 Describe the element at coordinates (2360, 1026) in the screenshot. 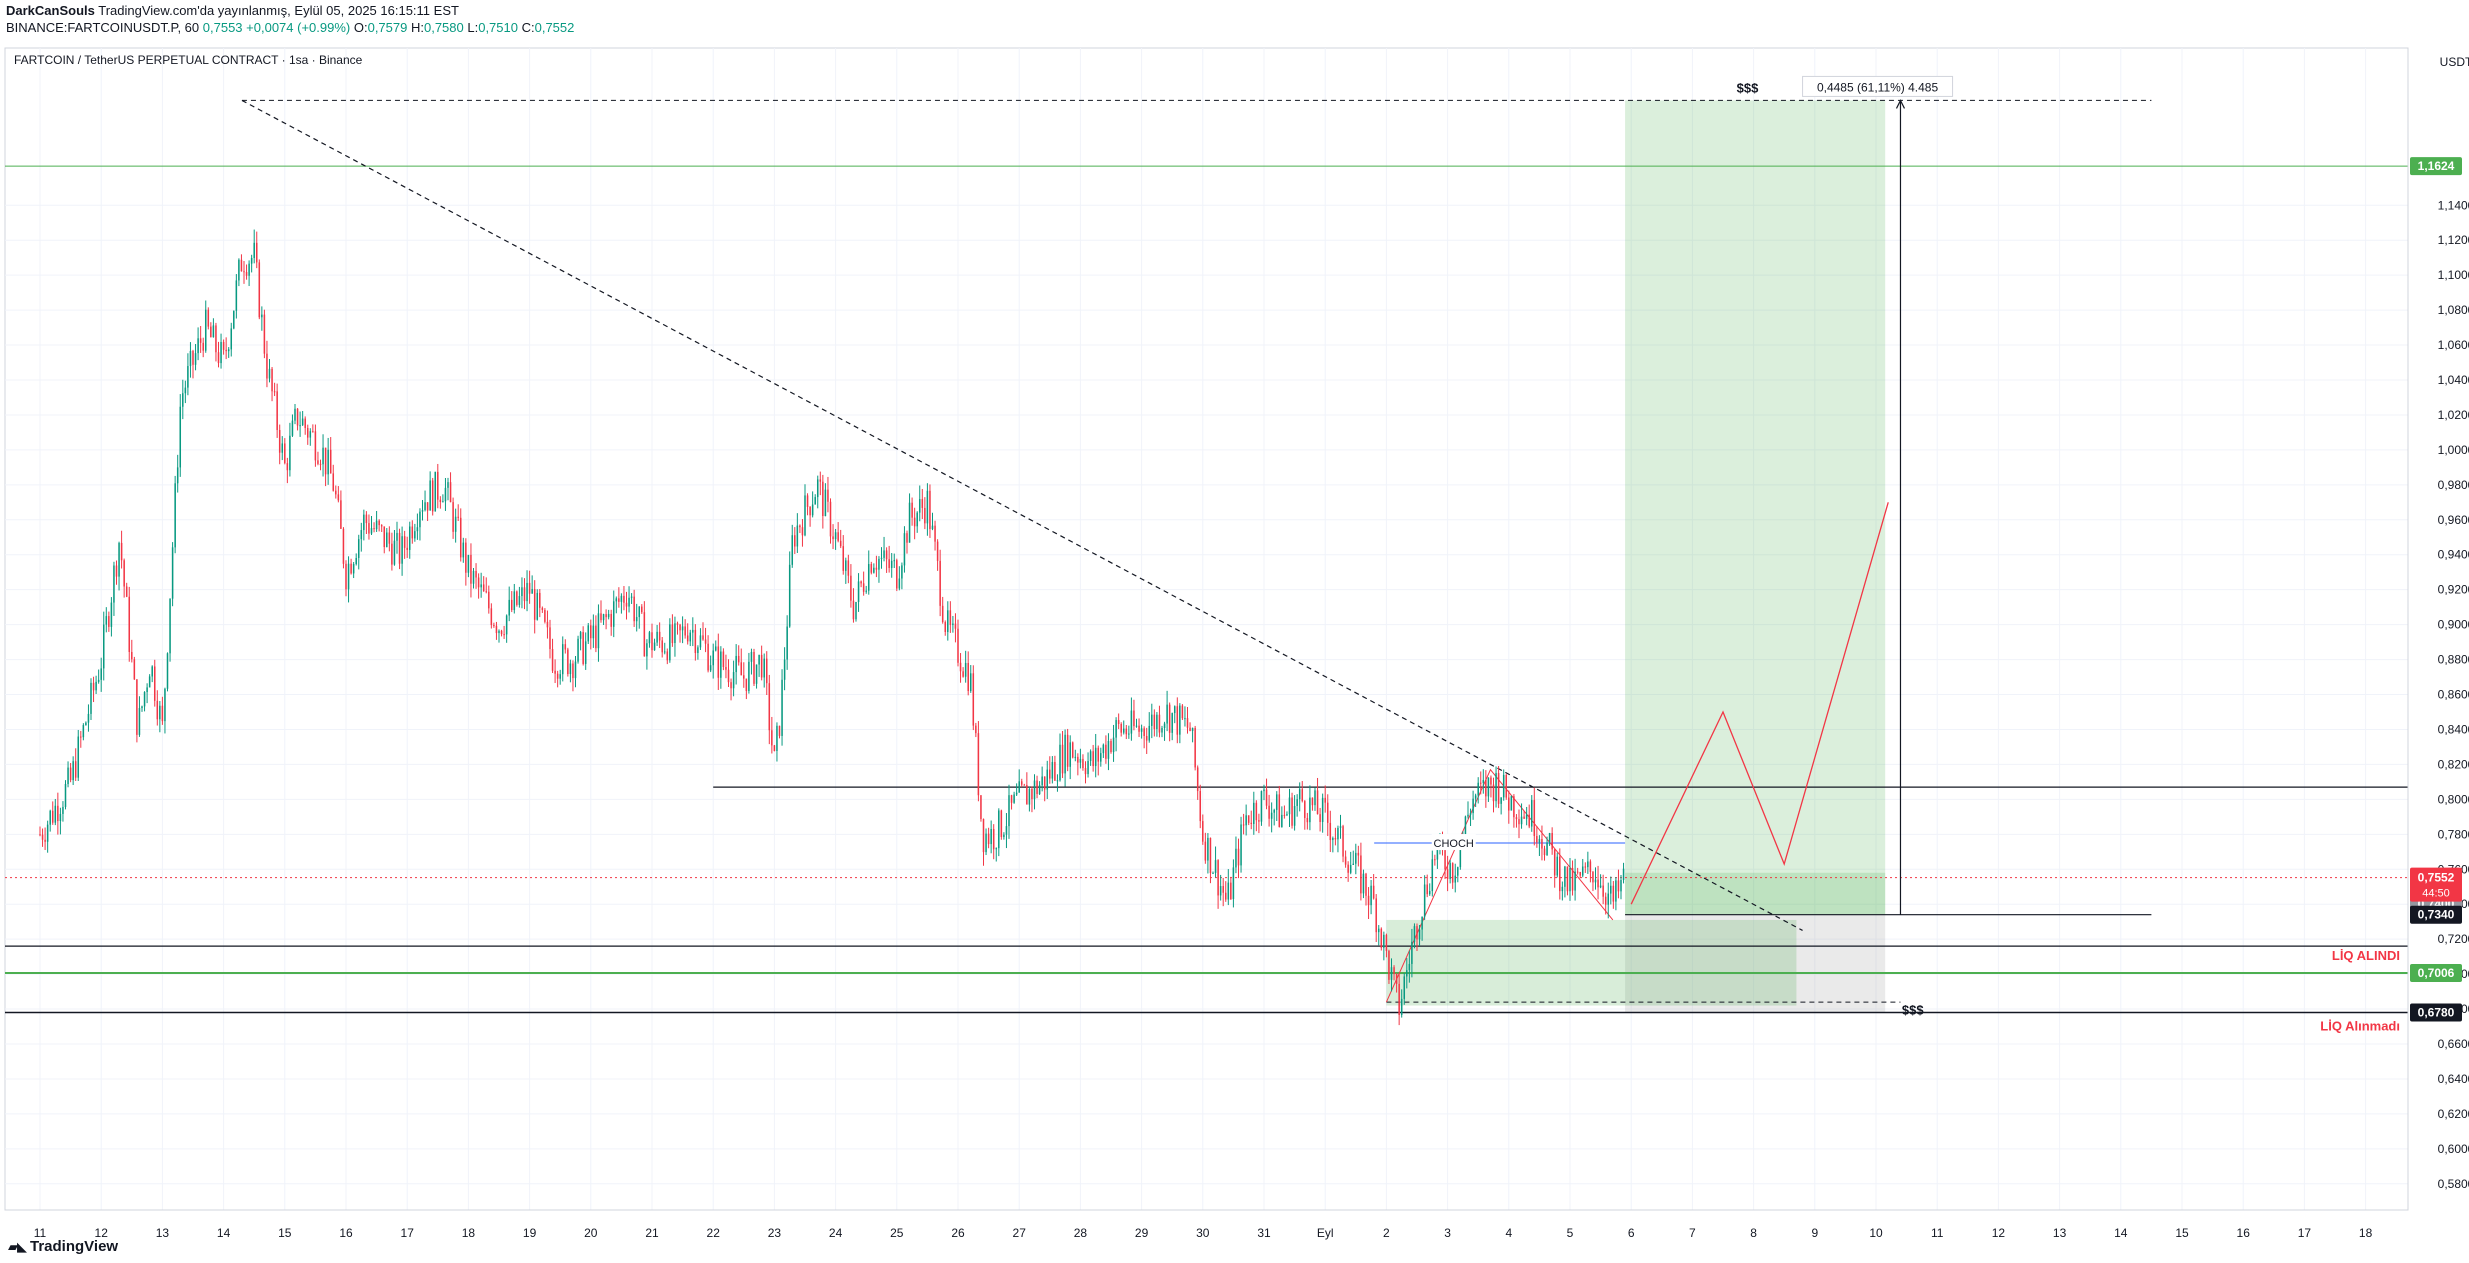

I see `liq-not-taken-label: LİQ Alınmadı` at that location.